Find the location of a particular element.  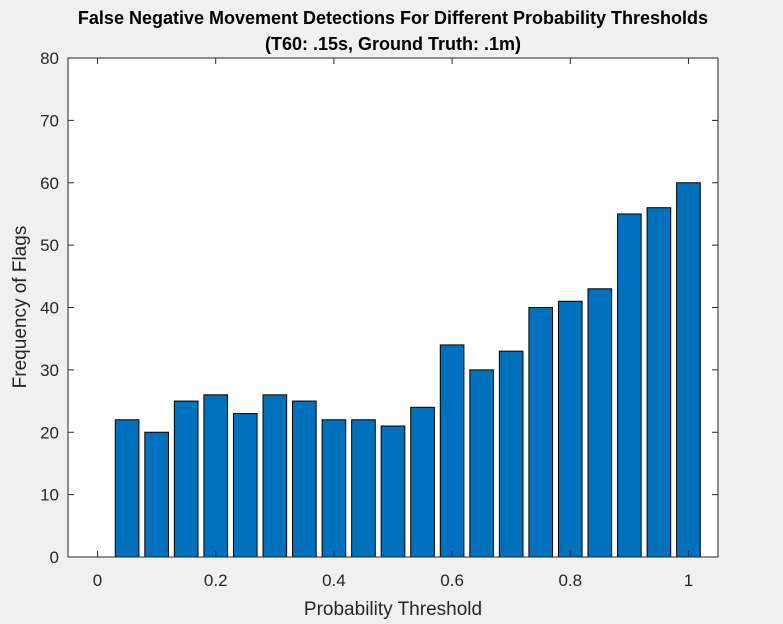

y-tick-label: 10 is located at coordinates (49, 495).